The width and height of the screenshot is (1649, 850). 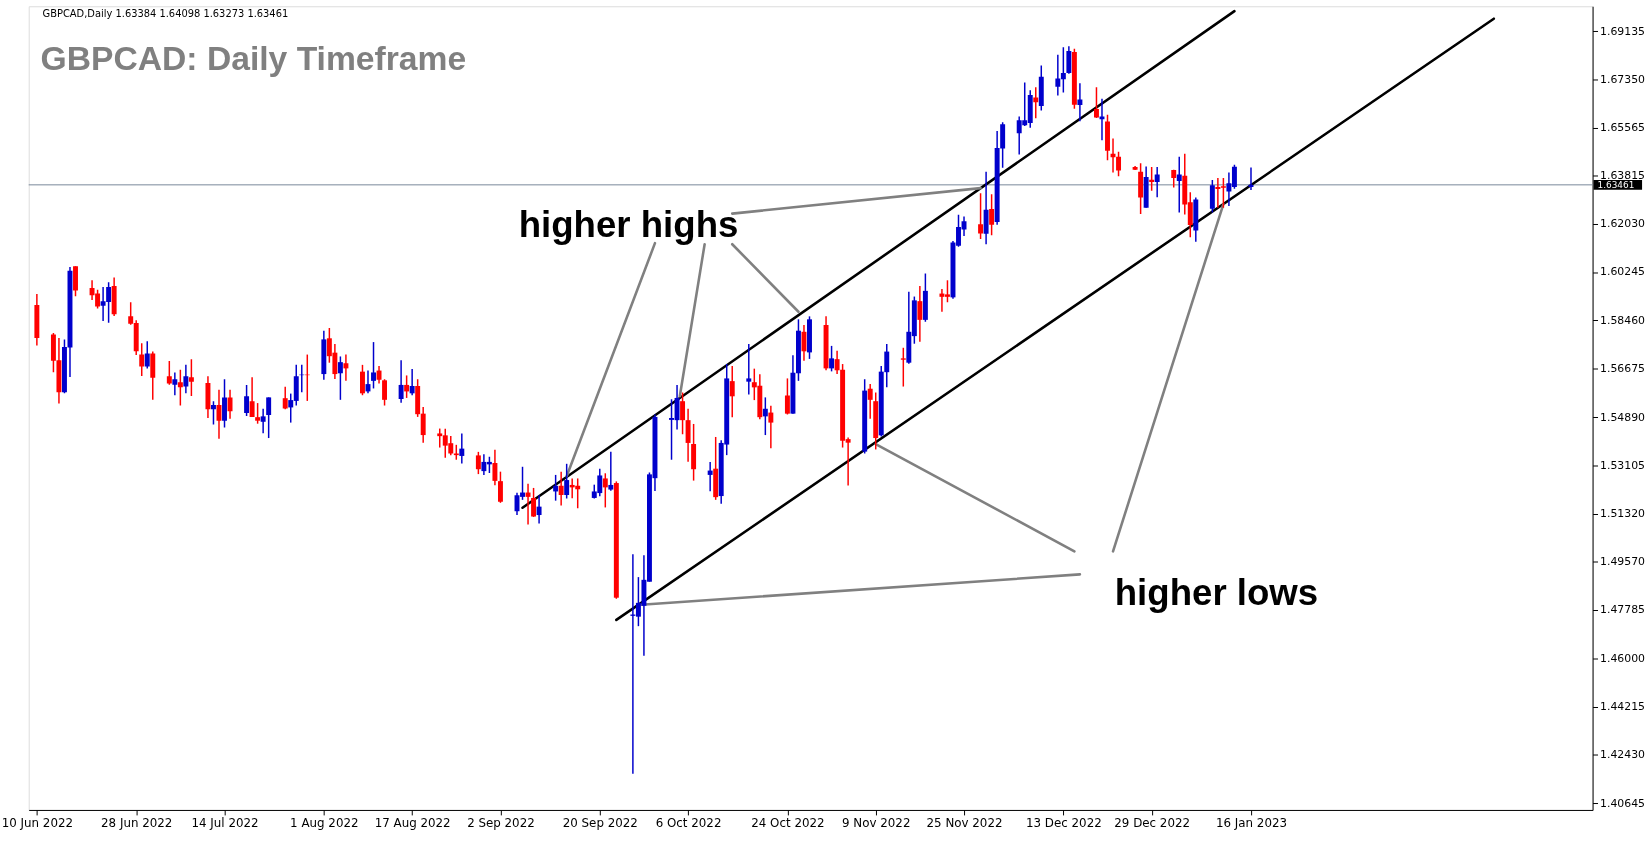 What do you see at coordinates (137, 823) in the screenshot?
I see `x-tick-label: 28 Jun 2022` at bounding box center [137, 823].